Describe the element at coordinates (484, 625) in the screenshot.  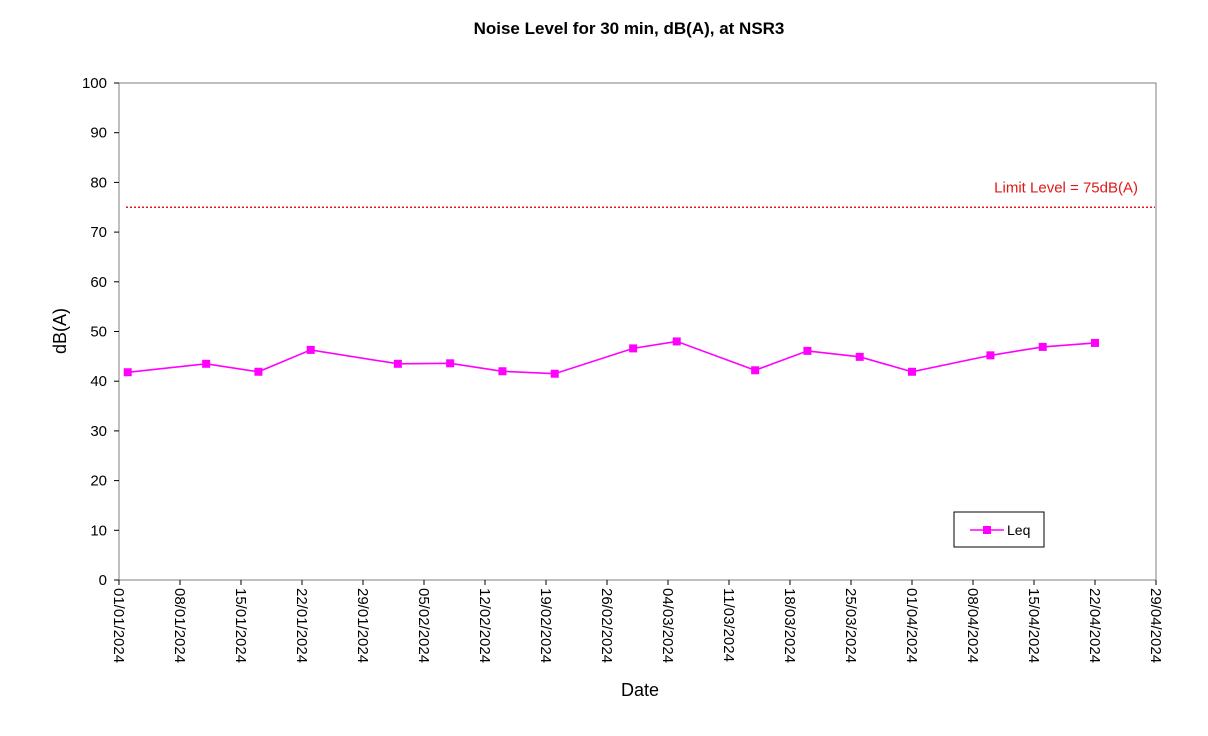
I see `x-tick-label-12-02-2024: 12/02/2024` at that location.